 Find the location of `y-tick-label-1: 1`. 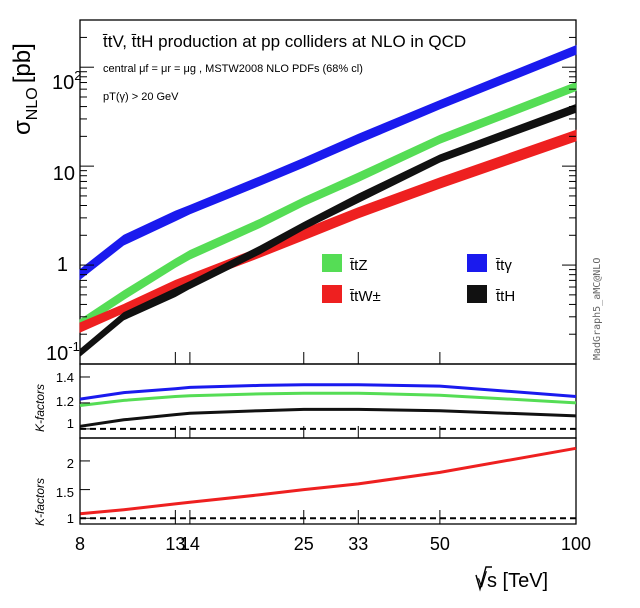

y-tick-label-1: 1 is located at coordinates (62, 265).